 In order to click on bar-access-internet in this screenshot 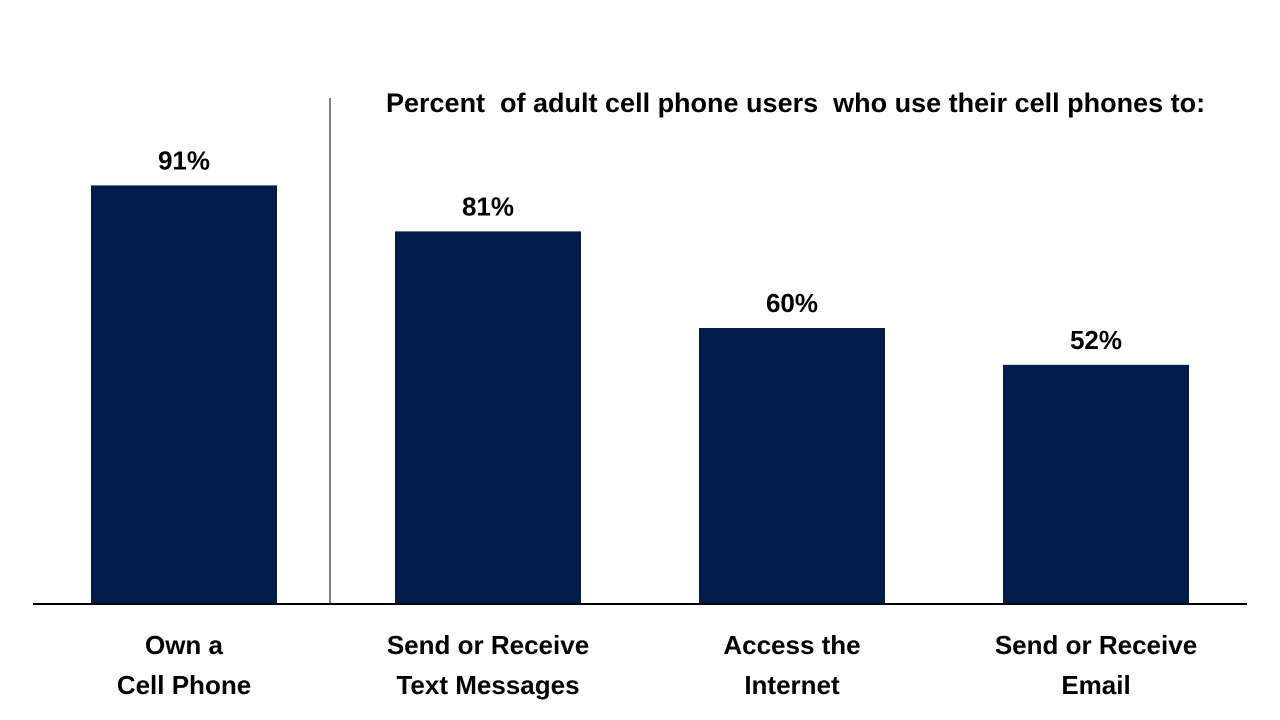, I will do `click(792, 466)`.